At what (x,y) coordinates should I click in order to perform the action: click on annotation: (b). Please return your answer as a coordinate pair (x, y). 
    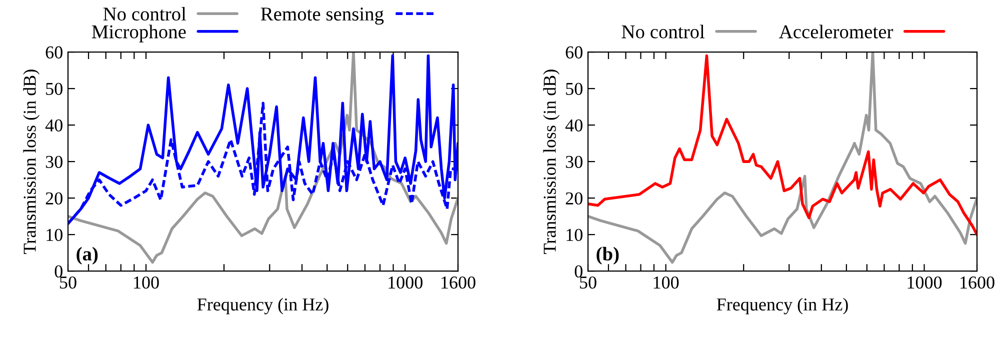
    Looking at the image, I should click on (607, 255).